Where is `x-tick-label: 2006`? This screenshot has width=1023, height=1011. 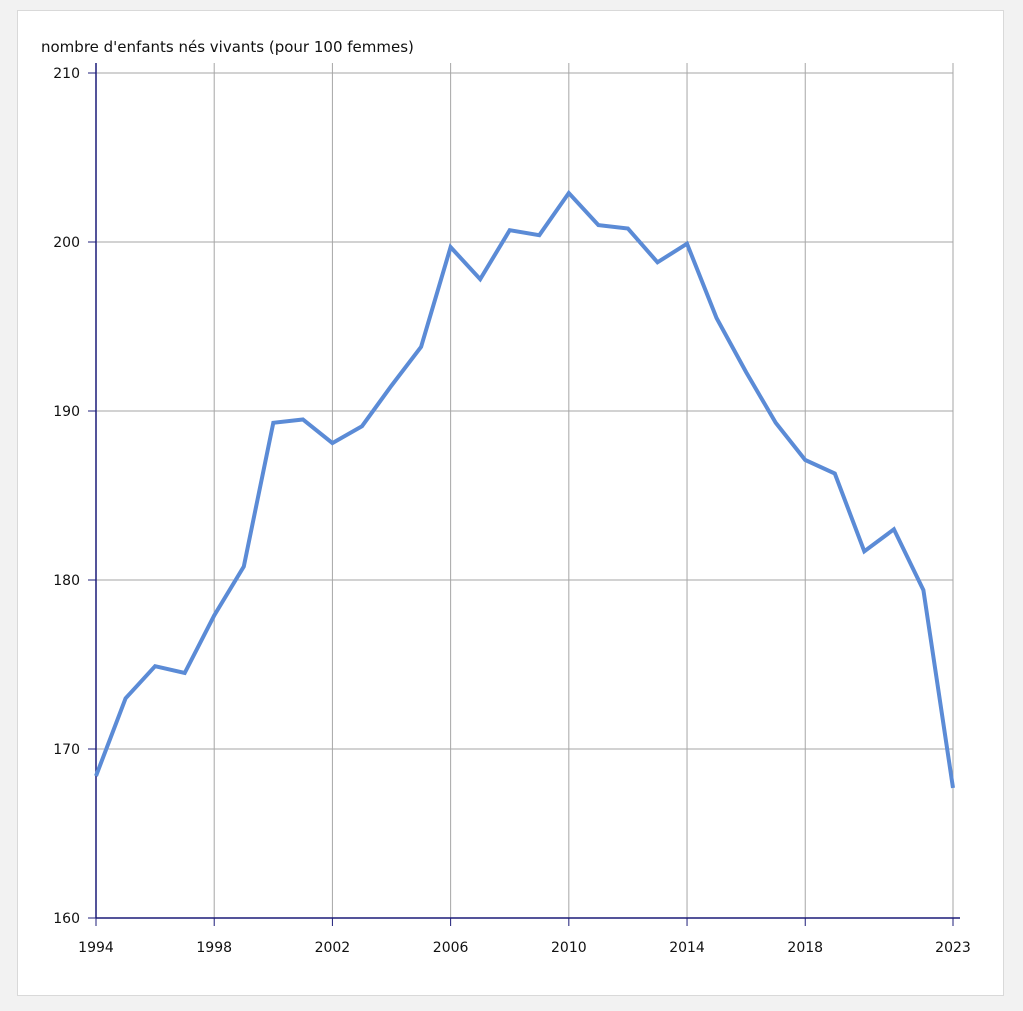 x-tick-label: 2006 is located at coordinates (451, 948).